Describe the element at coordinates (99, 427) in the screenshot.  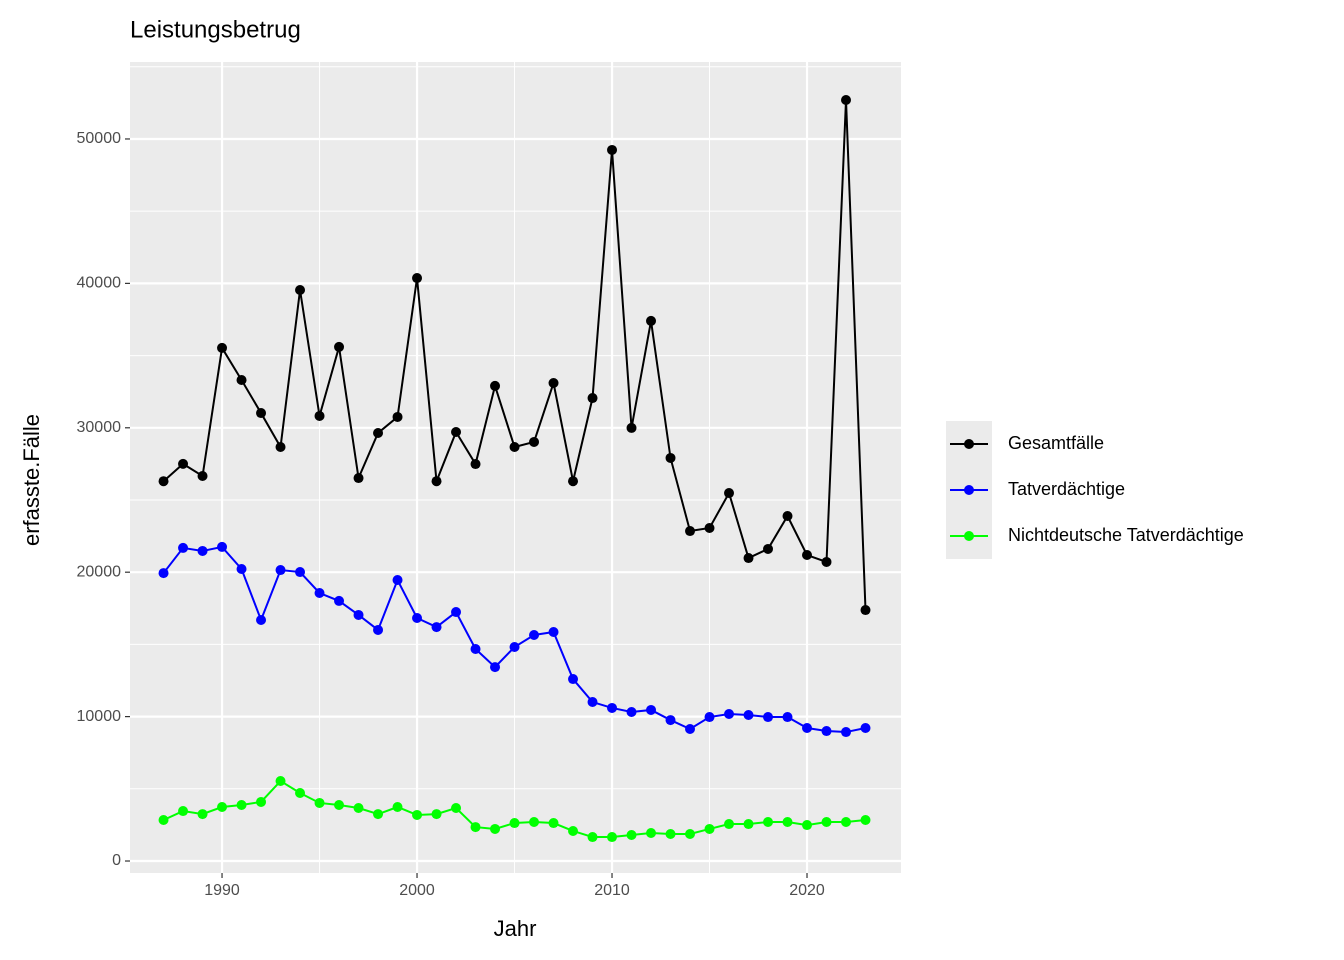
I see `y-tick-label: 30000` at that location.